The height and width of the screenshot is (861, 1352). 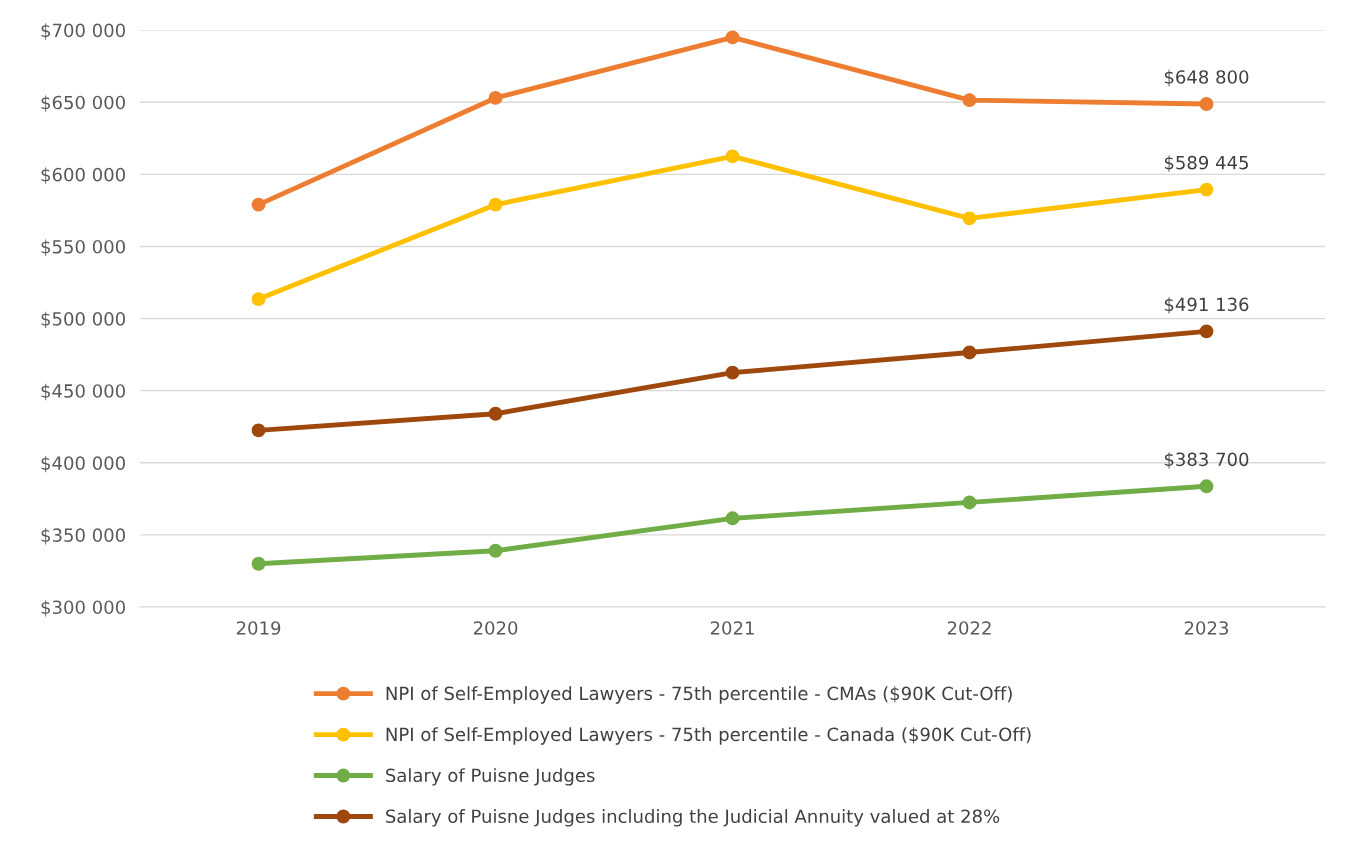 I want to click on y-tick-label: $500 000, so click(x=83, y=320).